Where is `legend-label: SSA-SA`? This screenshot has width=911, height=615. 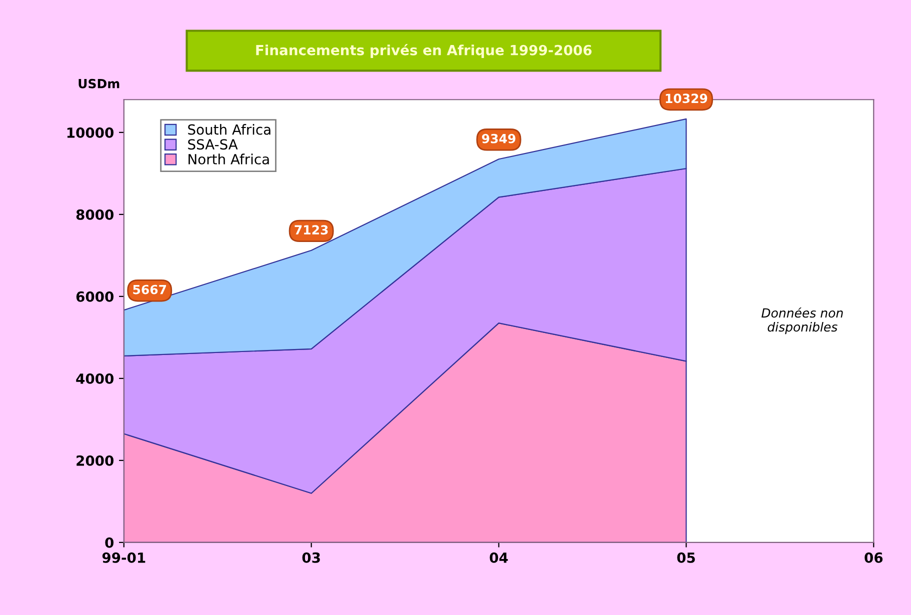
legend-label: SSA-SA is located at coordinates (213, 144).